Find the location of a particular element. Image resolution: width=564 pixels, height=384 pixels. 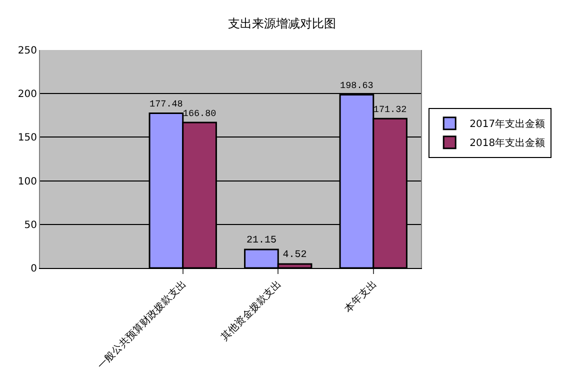

y-tick-label: 0 is located at coordinates (33, 269).